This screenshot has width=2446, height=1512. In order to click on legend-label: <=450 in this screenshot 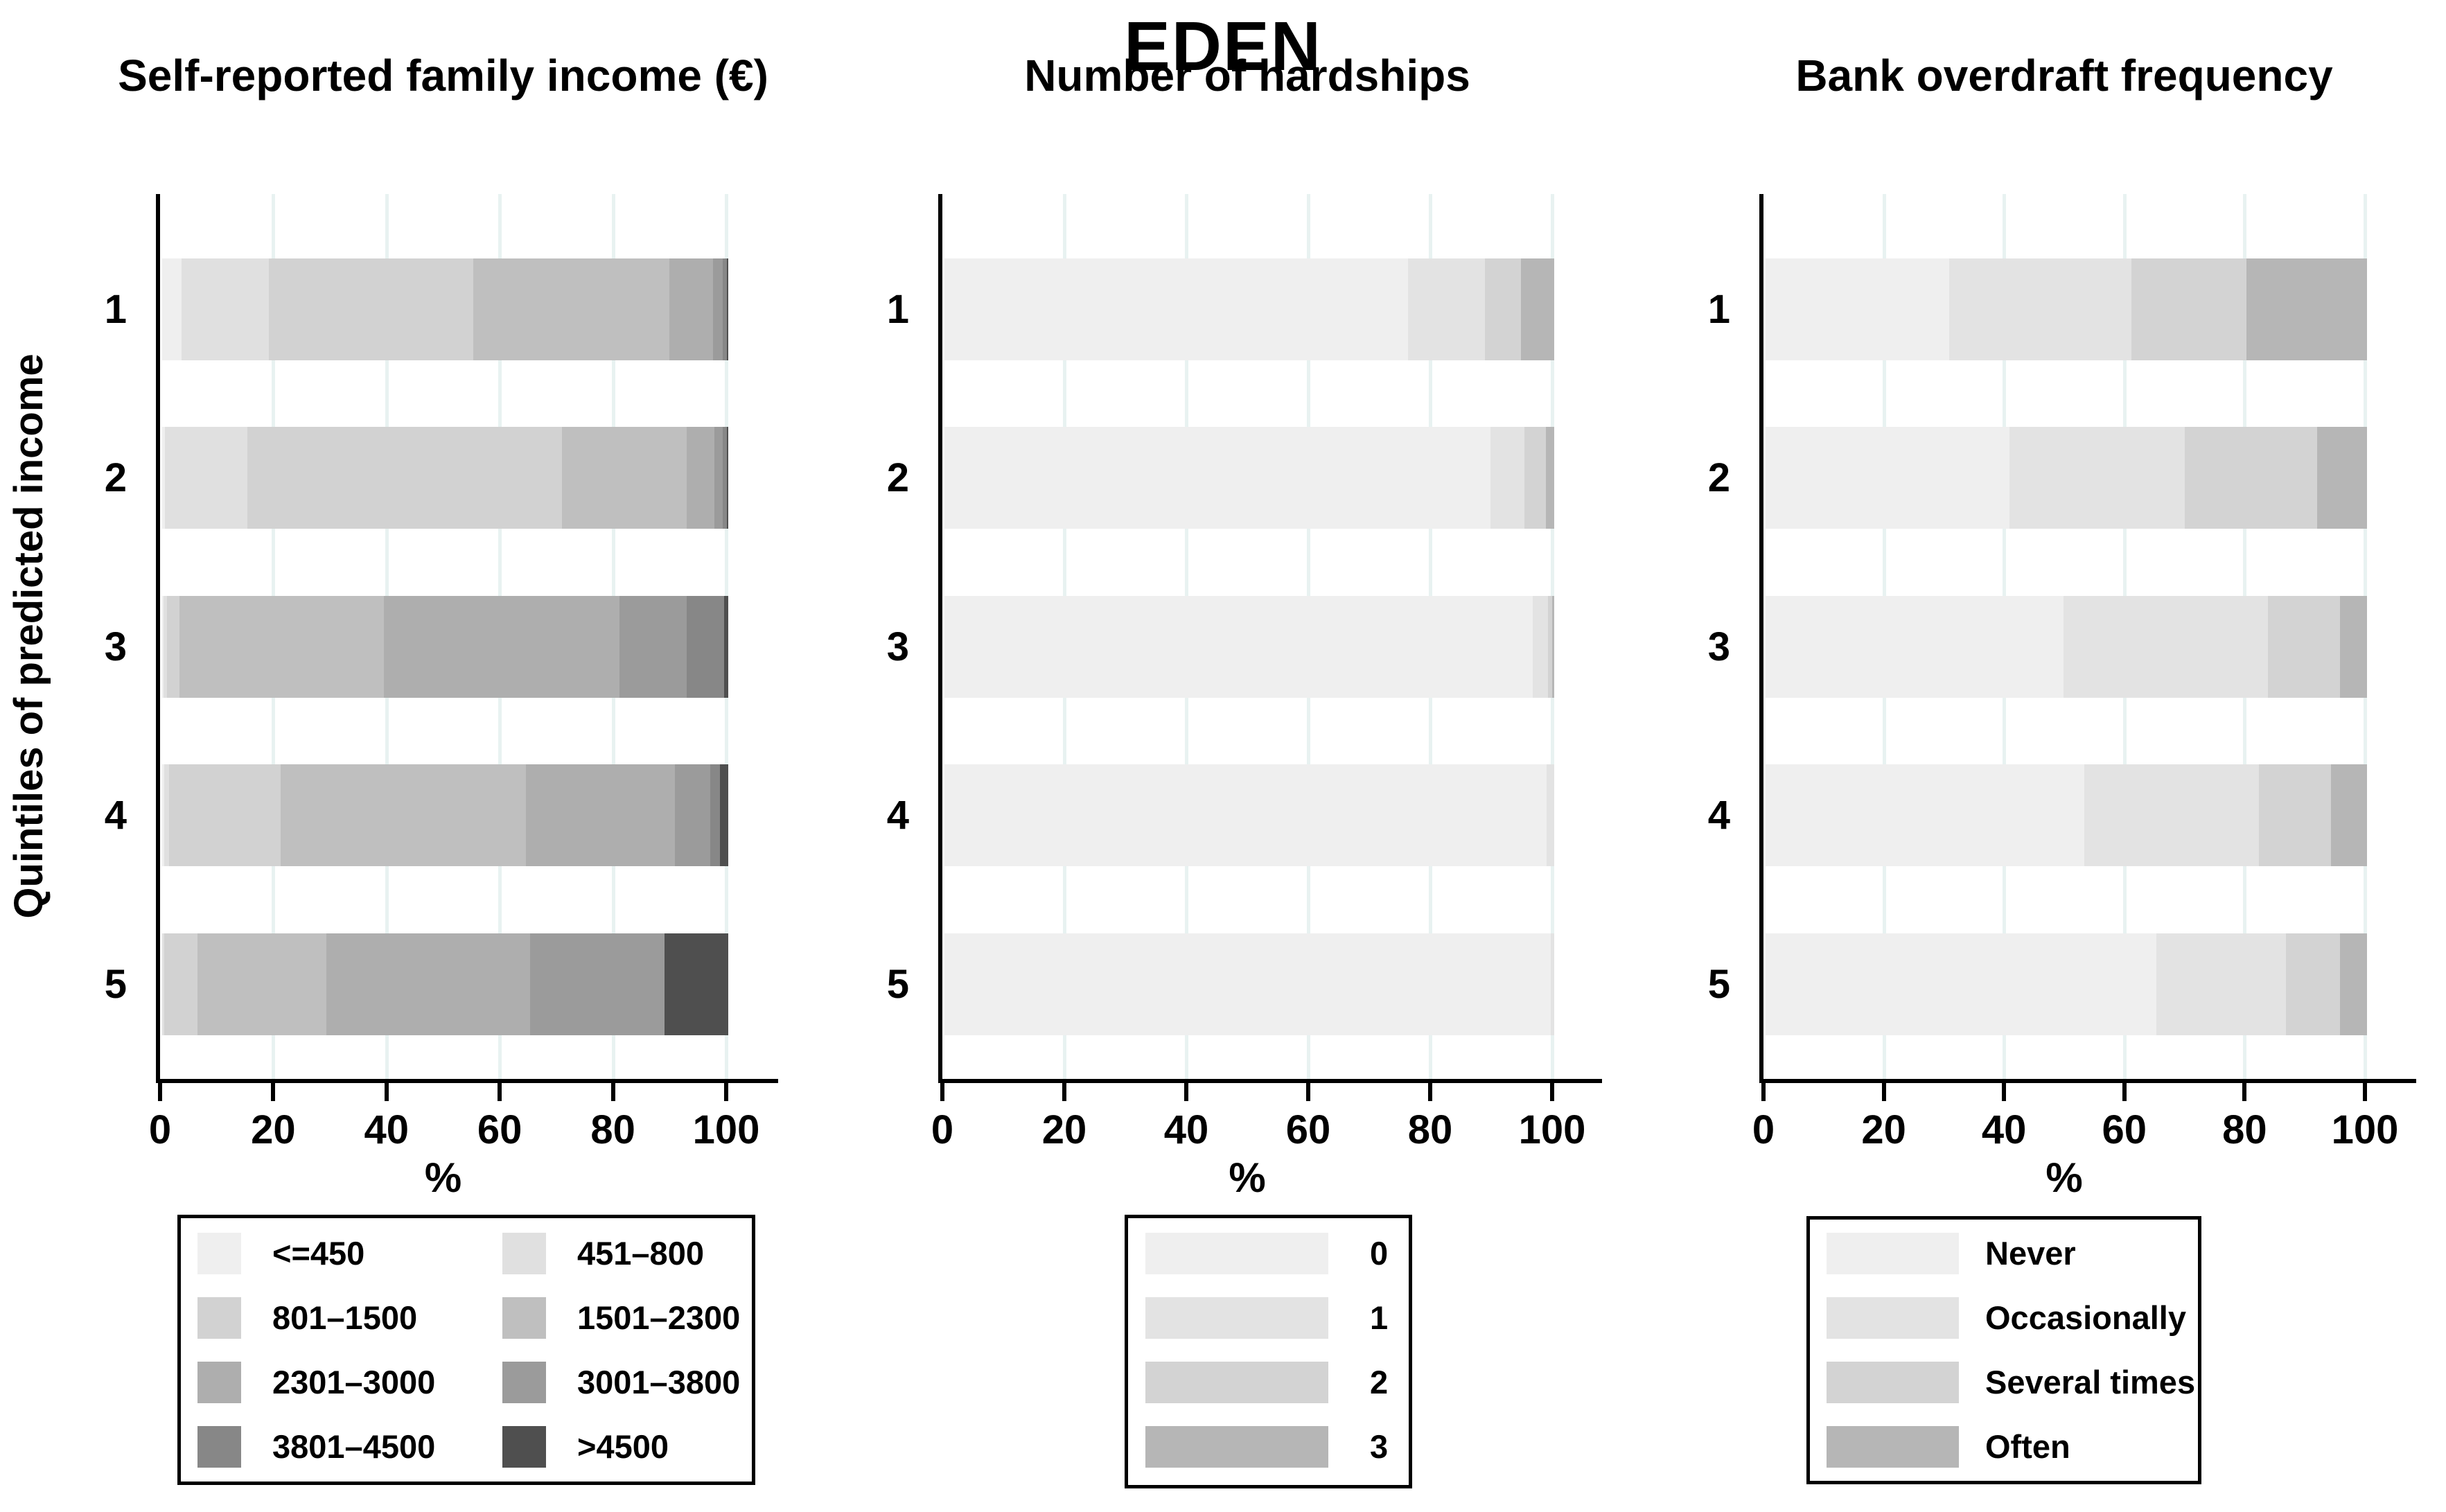, I will do `click(318, 1253)`.